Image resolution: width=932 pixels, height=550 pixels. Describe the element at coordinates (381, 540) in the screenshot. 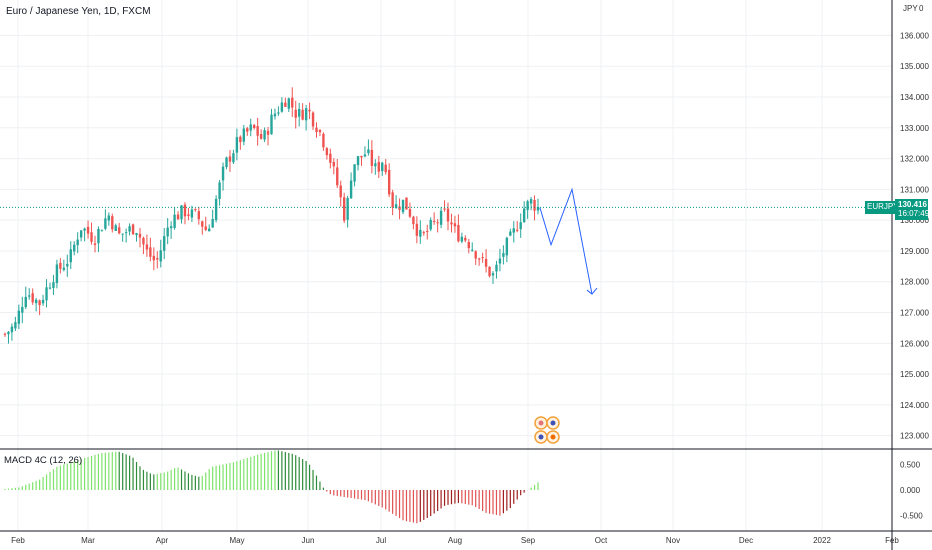

I see `time-tick-label: Jul` at that location.